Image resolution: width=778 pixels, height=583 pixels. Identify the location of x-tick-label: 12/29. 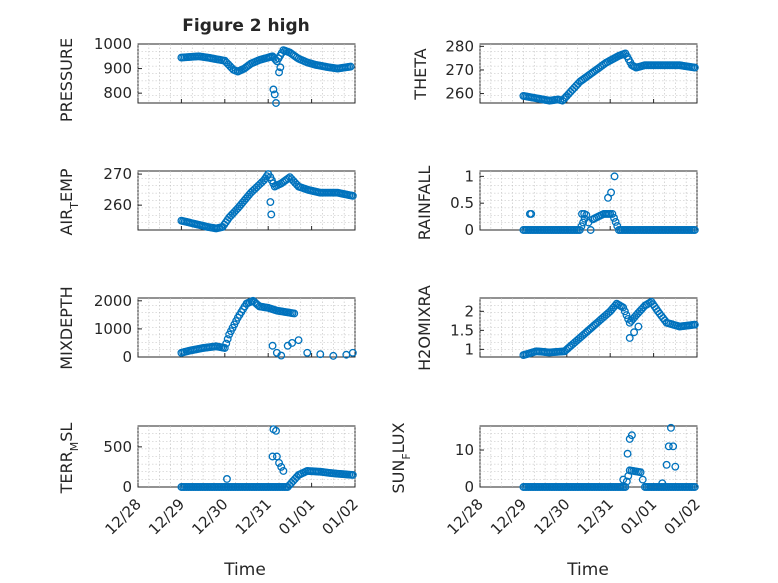
(508, 516).